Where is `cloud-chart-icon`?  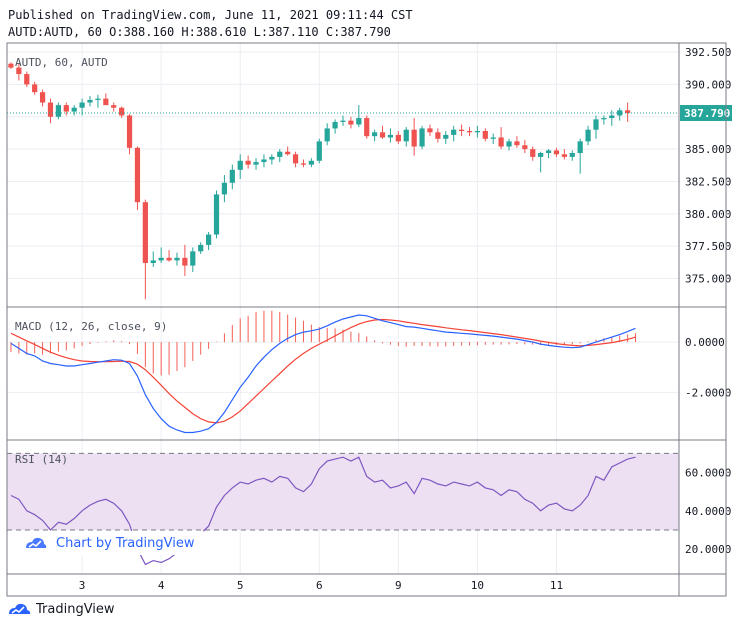 cloud-chart-icon is located at coordinates (36, 542).